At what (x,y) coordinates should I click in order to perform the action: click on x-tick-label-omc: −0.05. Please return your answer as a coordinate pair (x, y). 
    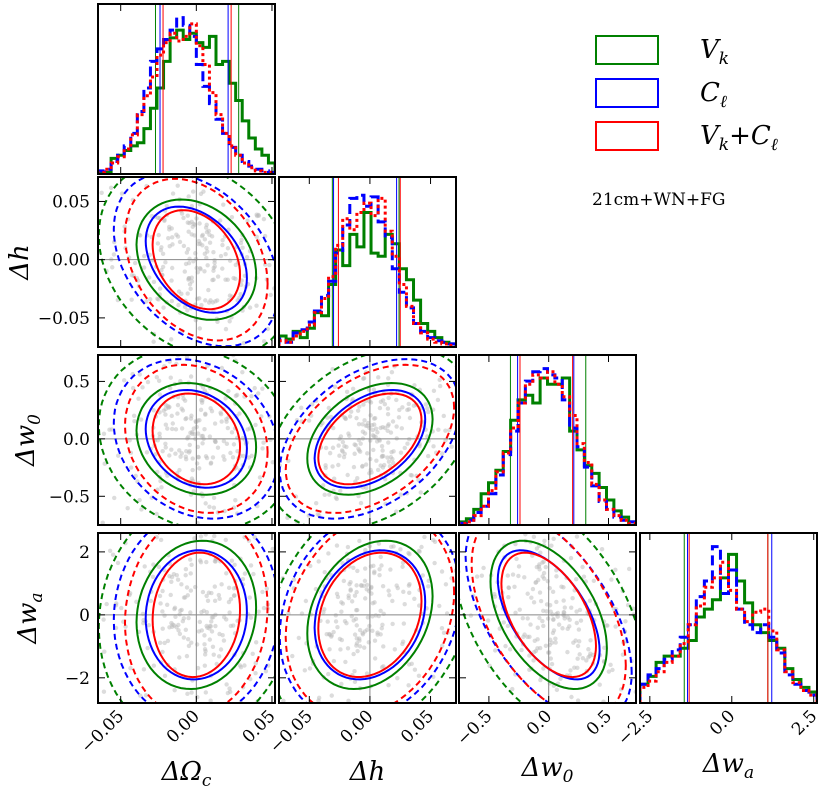
    Looking at the image, I should click on (102, 731).